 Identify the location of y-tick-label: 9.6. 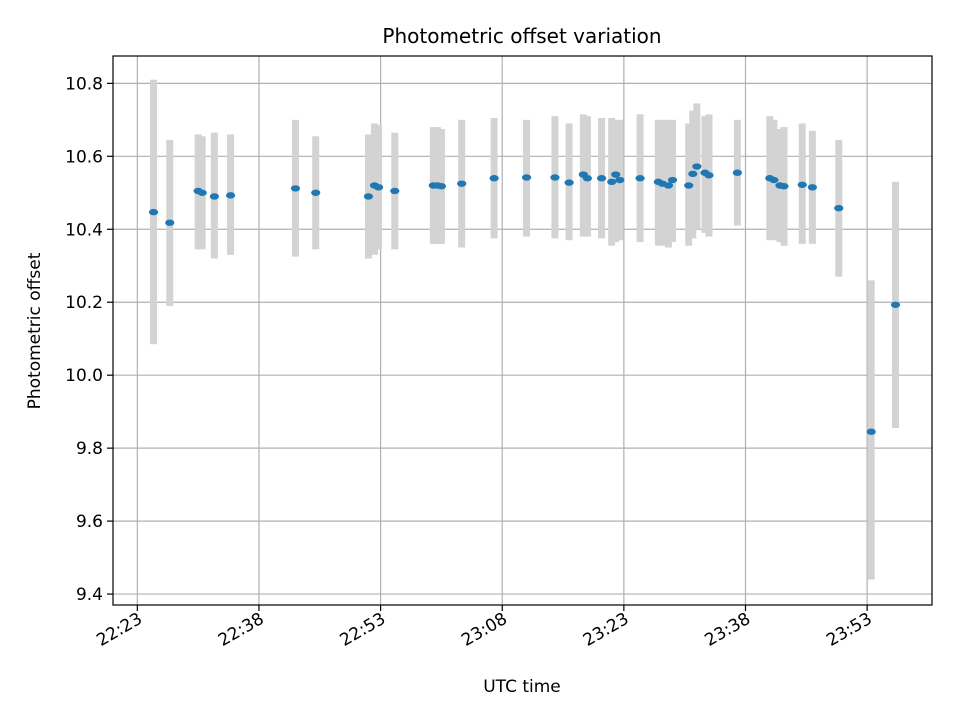
(89, 522).